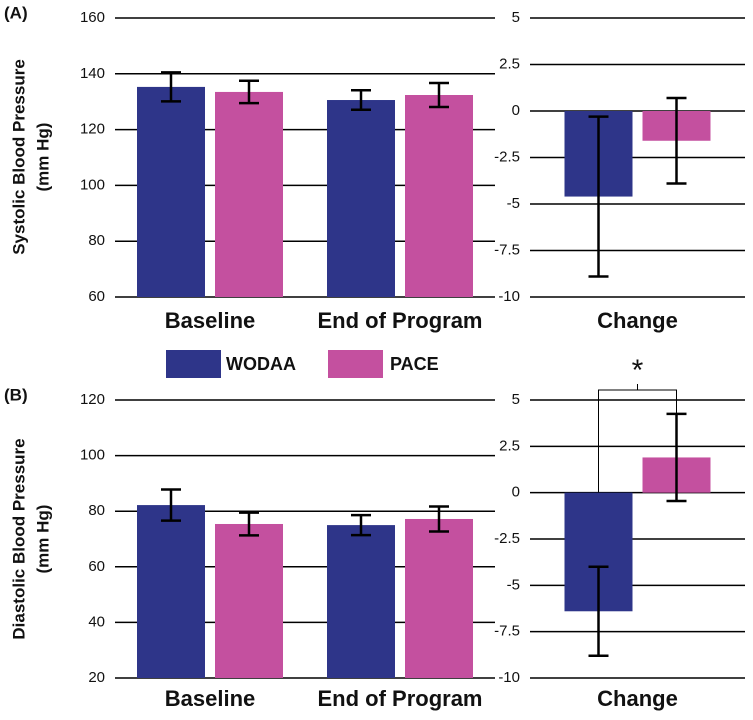 This screenshot has height=720, width=753. What do you see at coordinates (18, 157) in the screenshot?
I see `y-axis-label: Systolic Blood Pressure` at bounding box center [18, 157].